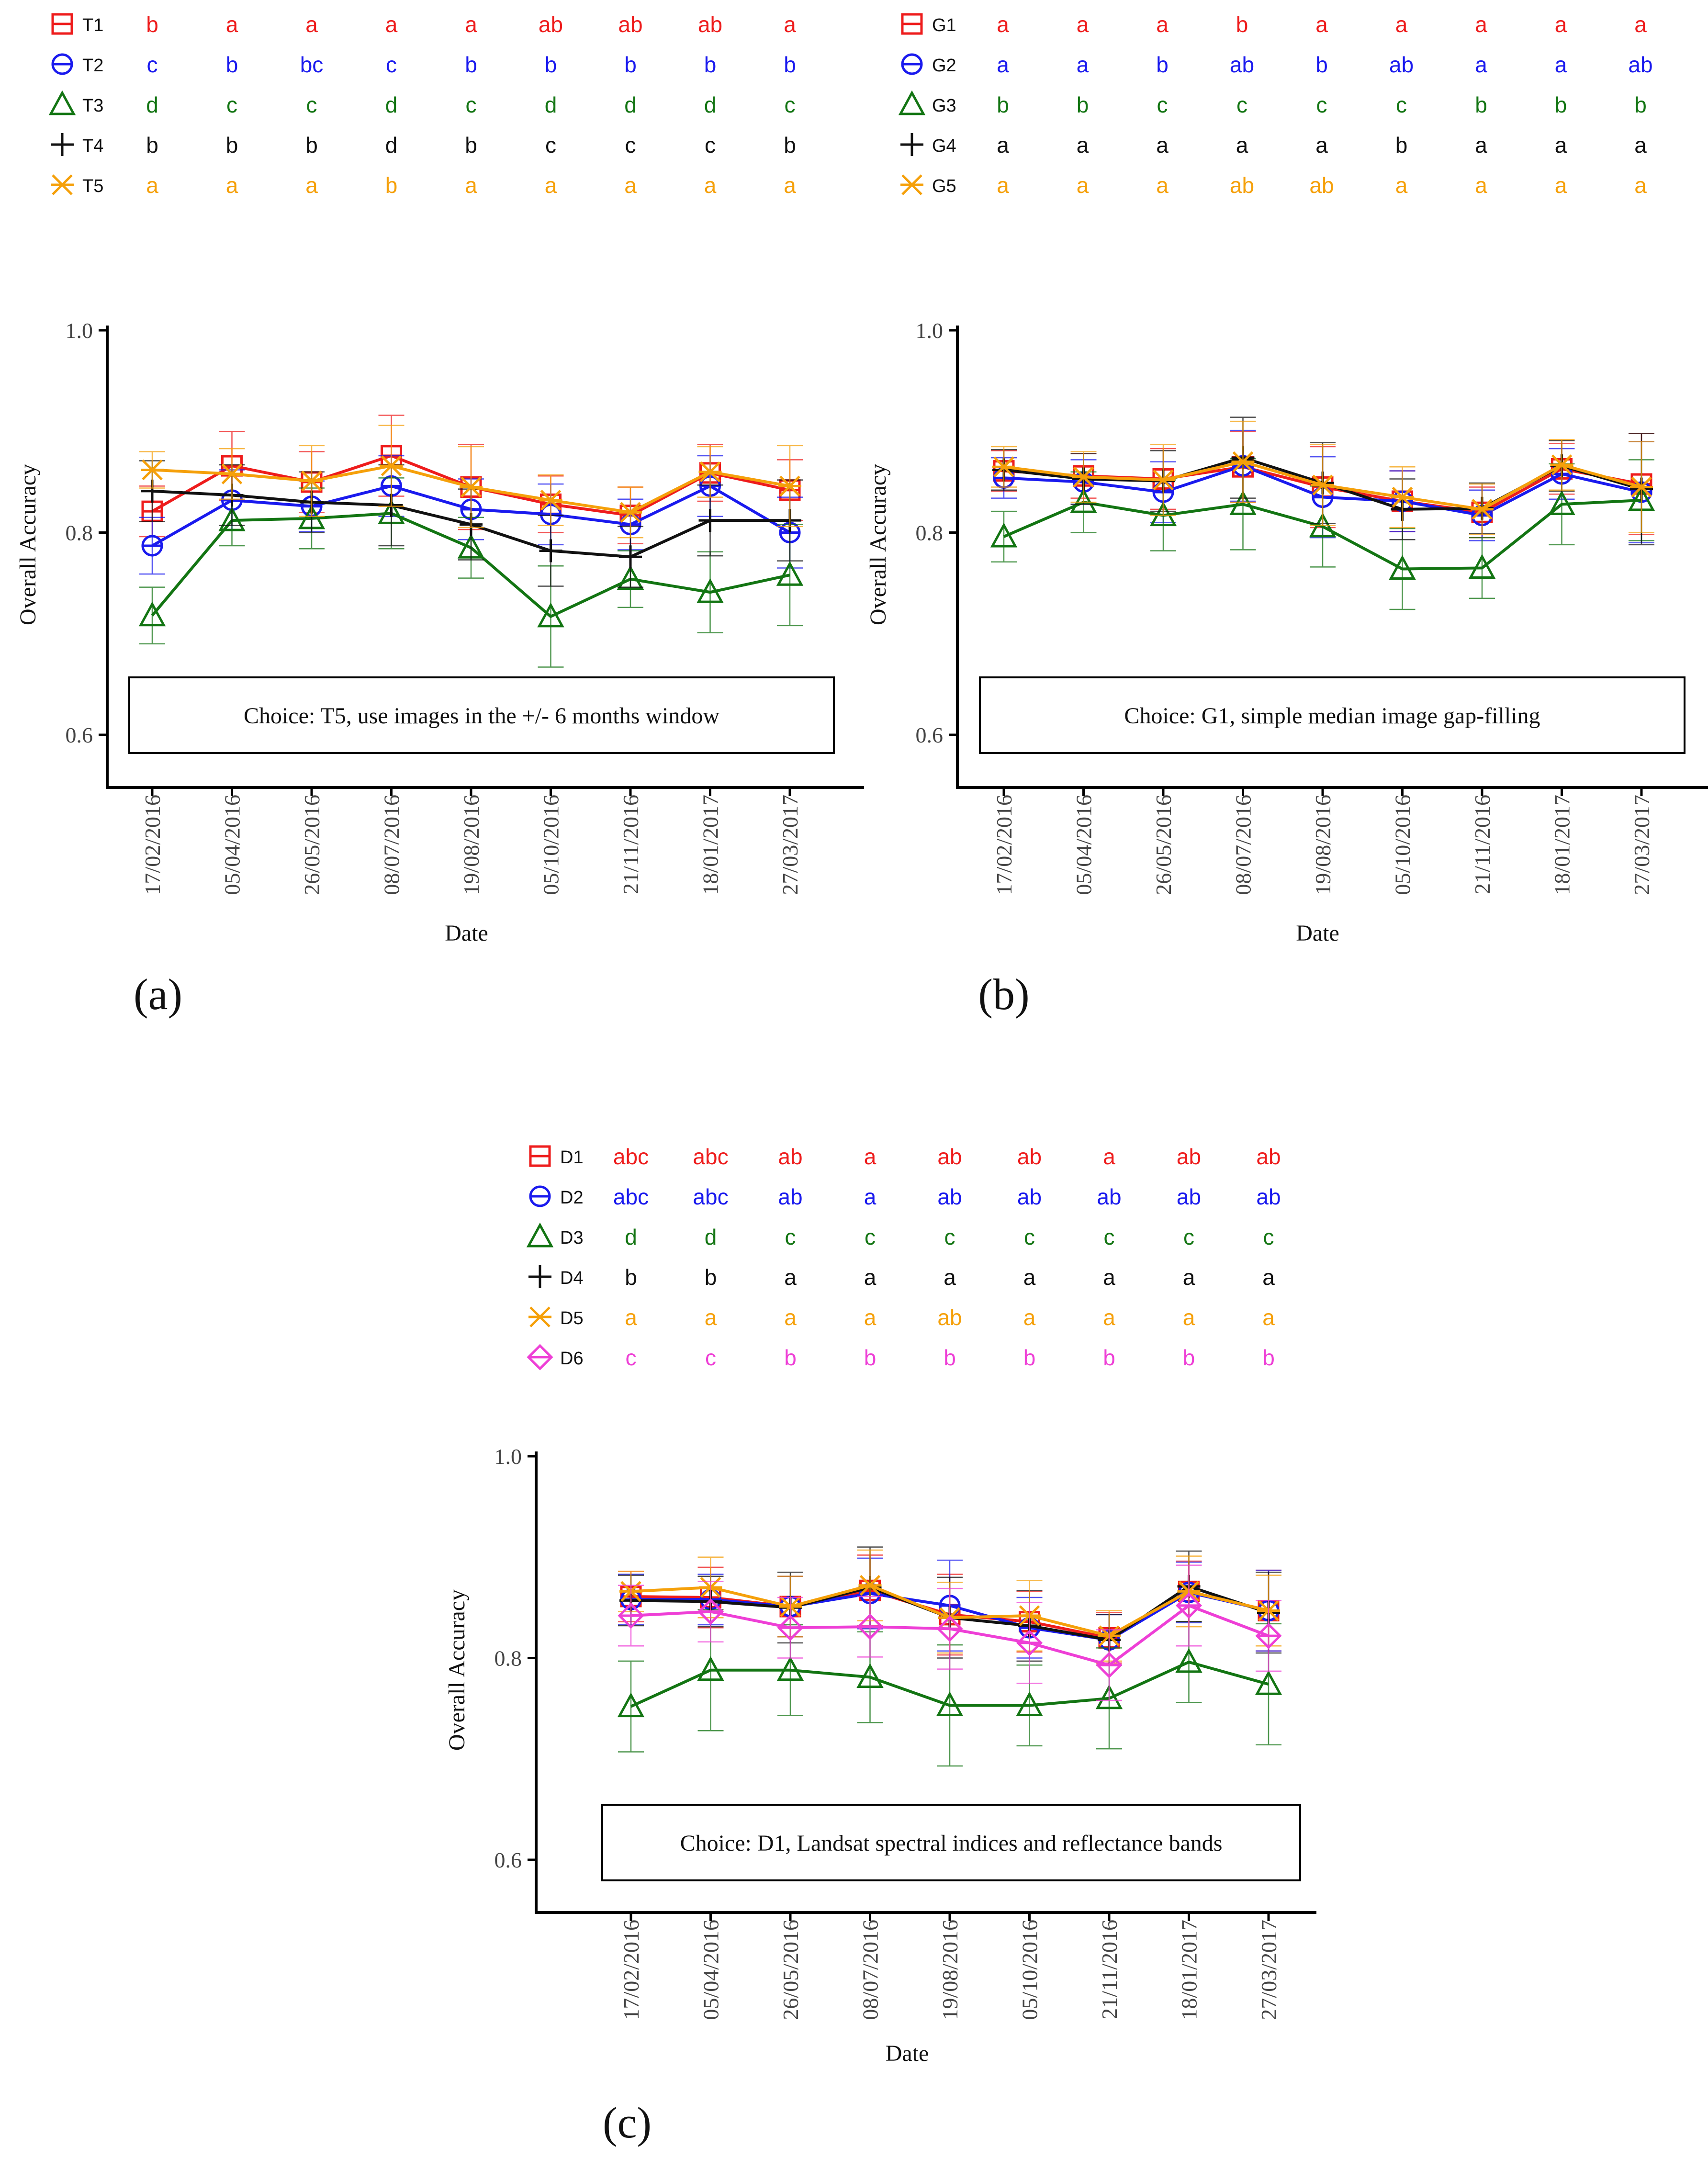 The height and width of the screenshot is (2159, 1708). What do you see at coordinates (1272, 103) in the screenshot?
I see `legend-row: G3 b b c c c c b b b` at bounding box center [1272, 103].